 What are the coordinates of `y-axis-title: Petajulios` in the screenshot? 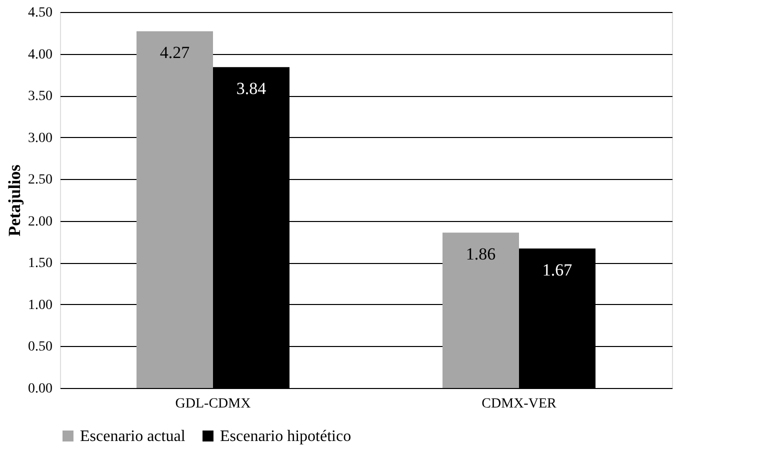 It's located at (14, 200).